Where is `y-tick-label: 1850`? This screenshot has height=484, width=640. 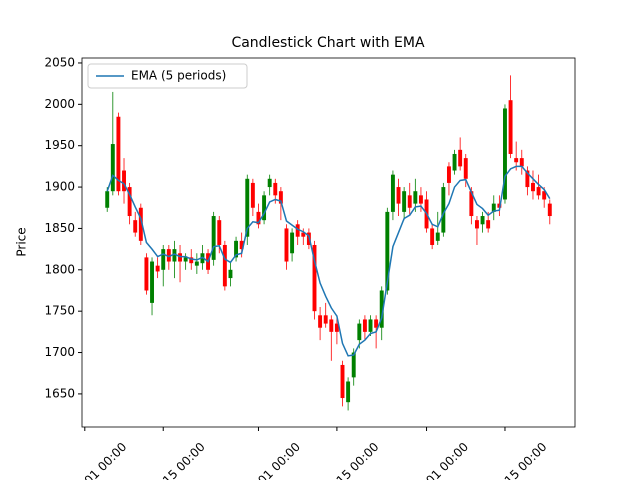
y-tick-label: 1850 is located at coordinates (59, 228).